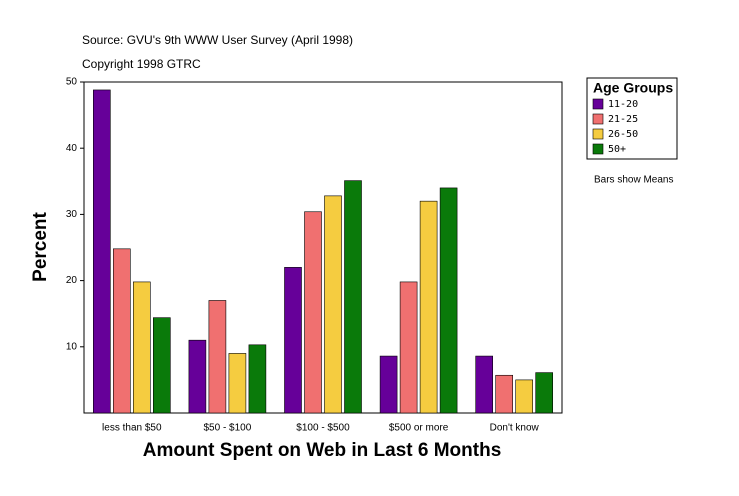 The height and width of the screenshot is (496, 739). Describe the element at coordinates (633, 88) in the screenshot. I see `legend-title: Age Groups` at that location.